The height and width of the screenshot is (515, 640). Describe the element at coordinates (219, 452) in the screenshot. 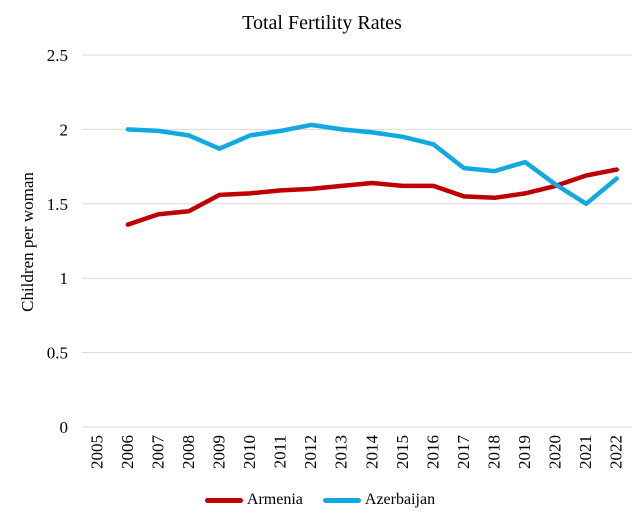

I see `x-tick-label: 2009` at that location.